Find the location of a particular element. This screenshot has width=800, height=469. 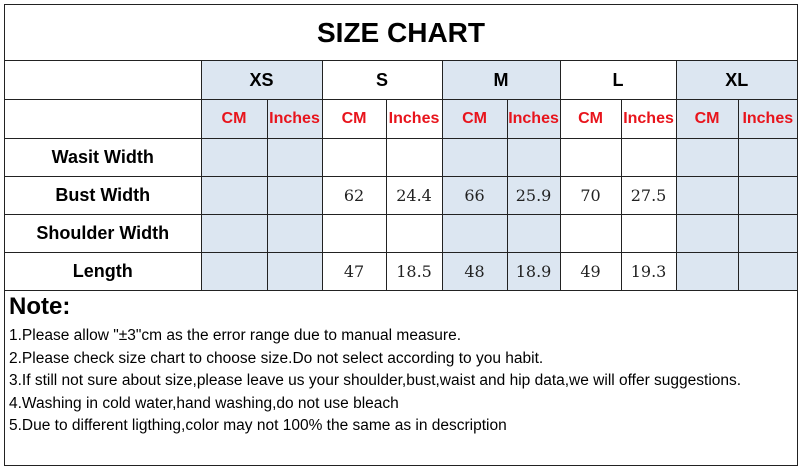

value-cell: 24.4 is located at coordinates (414, 195).